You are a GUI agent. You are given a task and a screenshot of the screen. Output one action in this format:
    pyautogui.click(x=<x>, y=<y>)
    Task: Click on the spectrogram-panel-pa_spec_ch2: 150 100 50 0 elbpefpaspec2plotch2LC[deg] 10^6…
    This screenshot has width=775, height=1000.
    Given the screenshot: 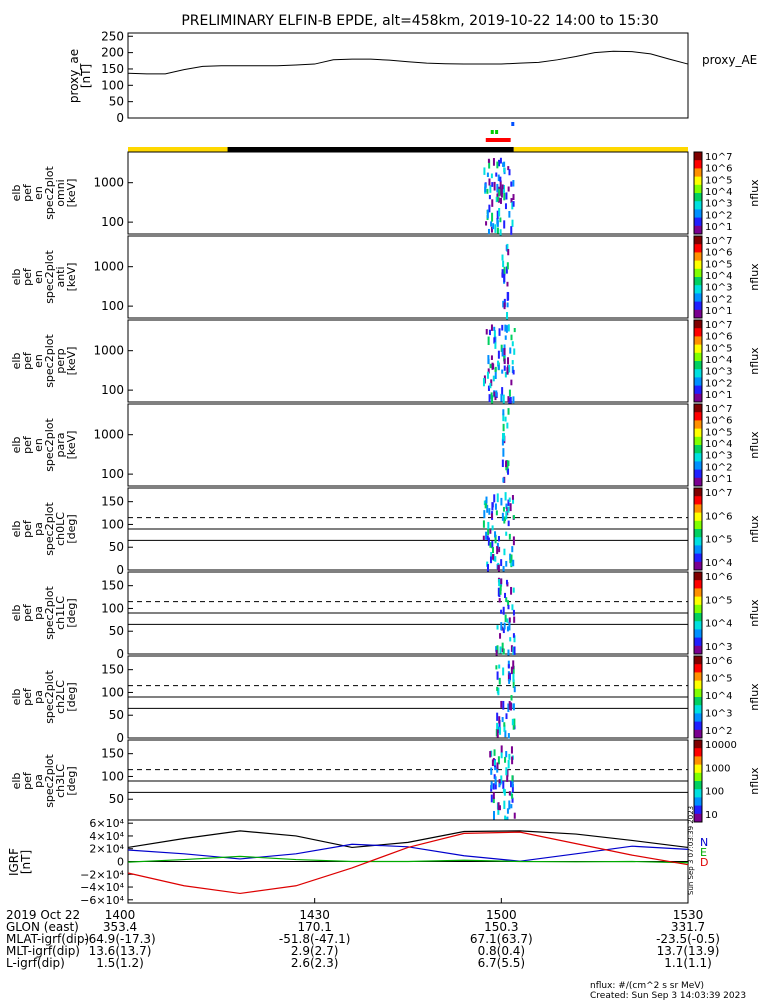 What is the action you would take?
    pyautogui.click(x=385, y=700)
    